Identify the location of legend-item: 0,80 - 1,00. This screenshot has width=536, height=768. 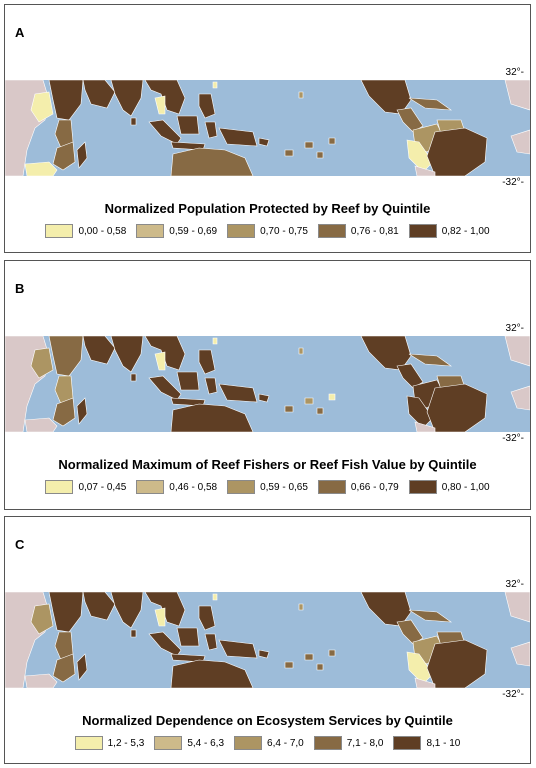
(449, 487).